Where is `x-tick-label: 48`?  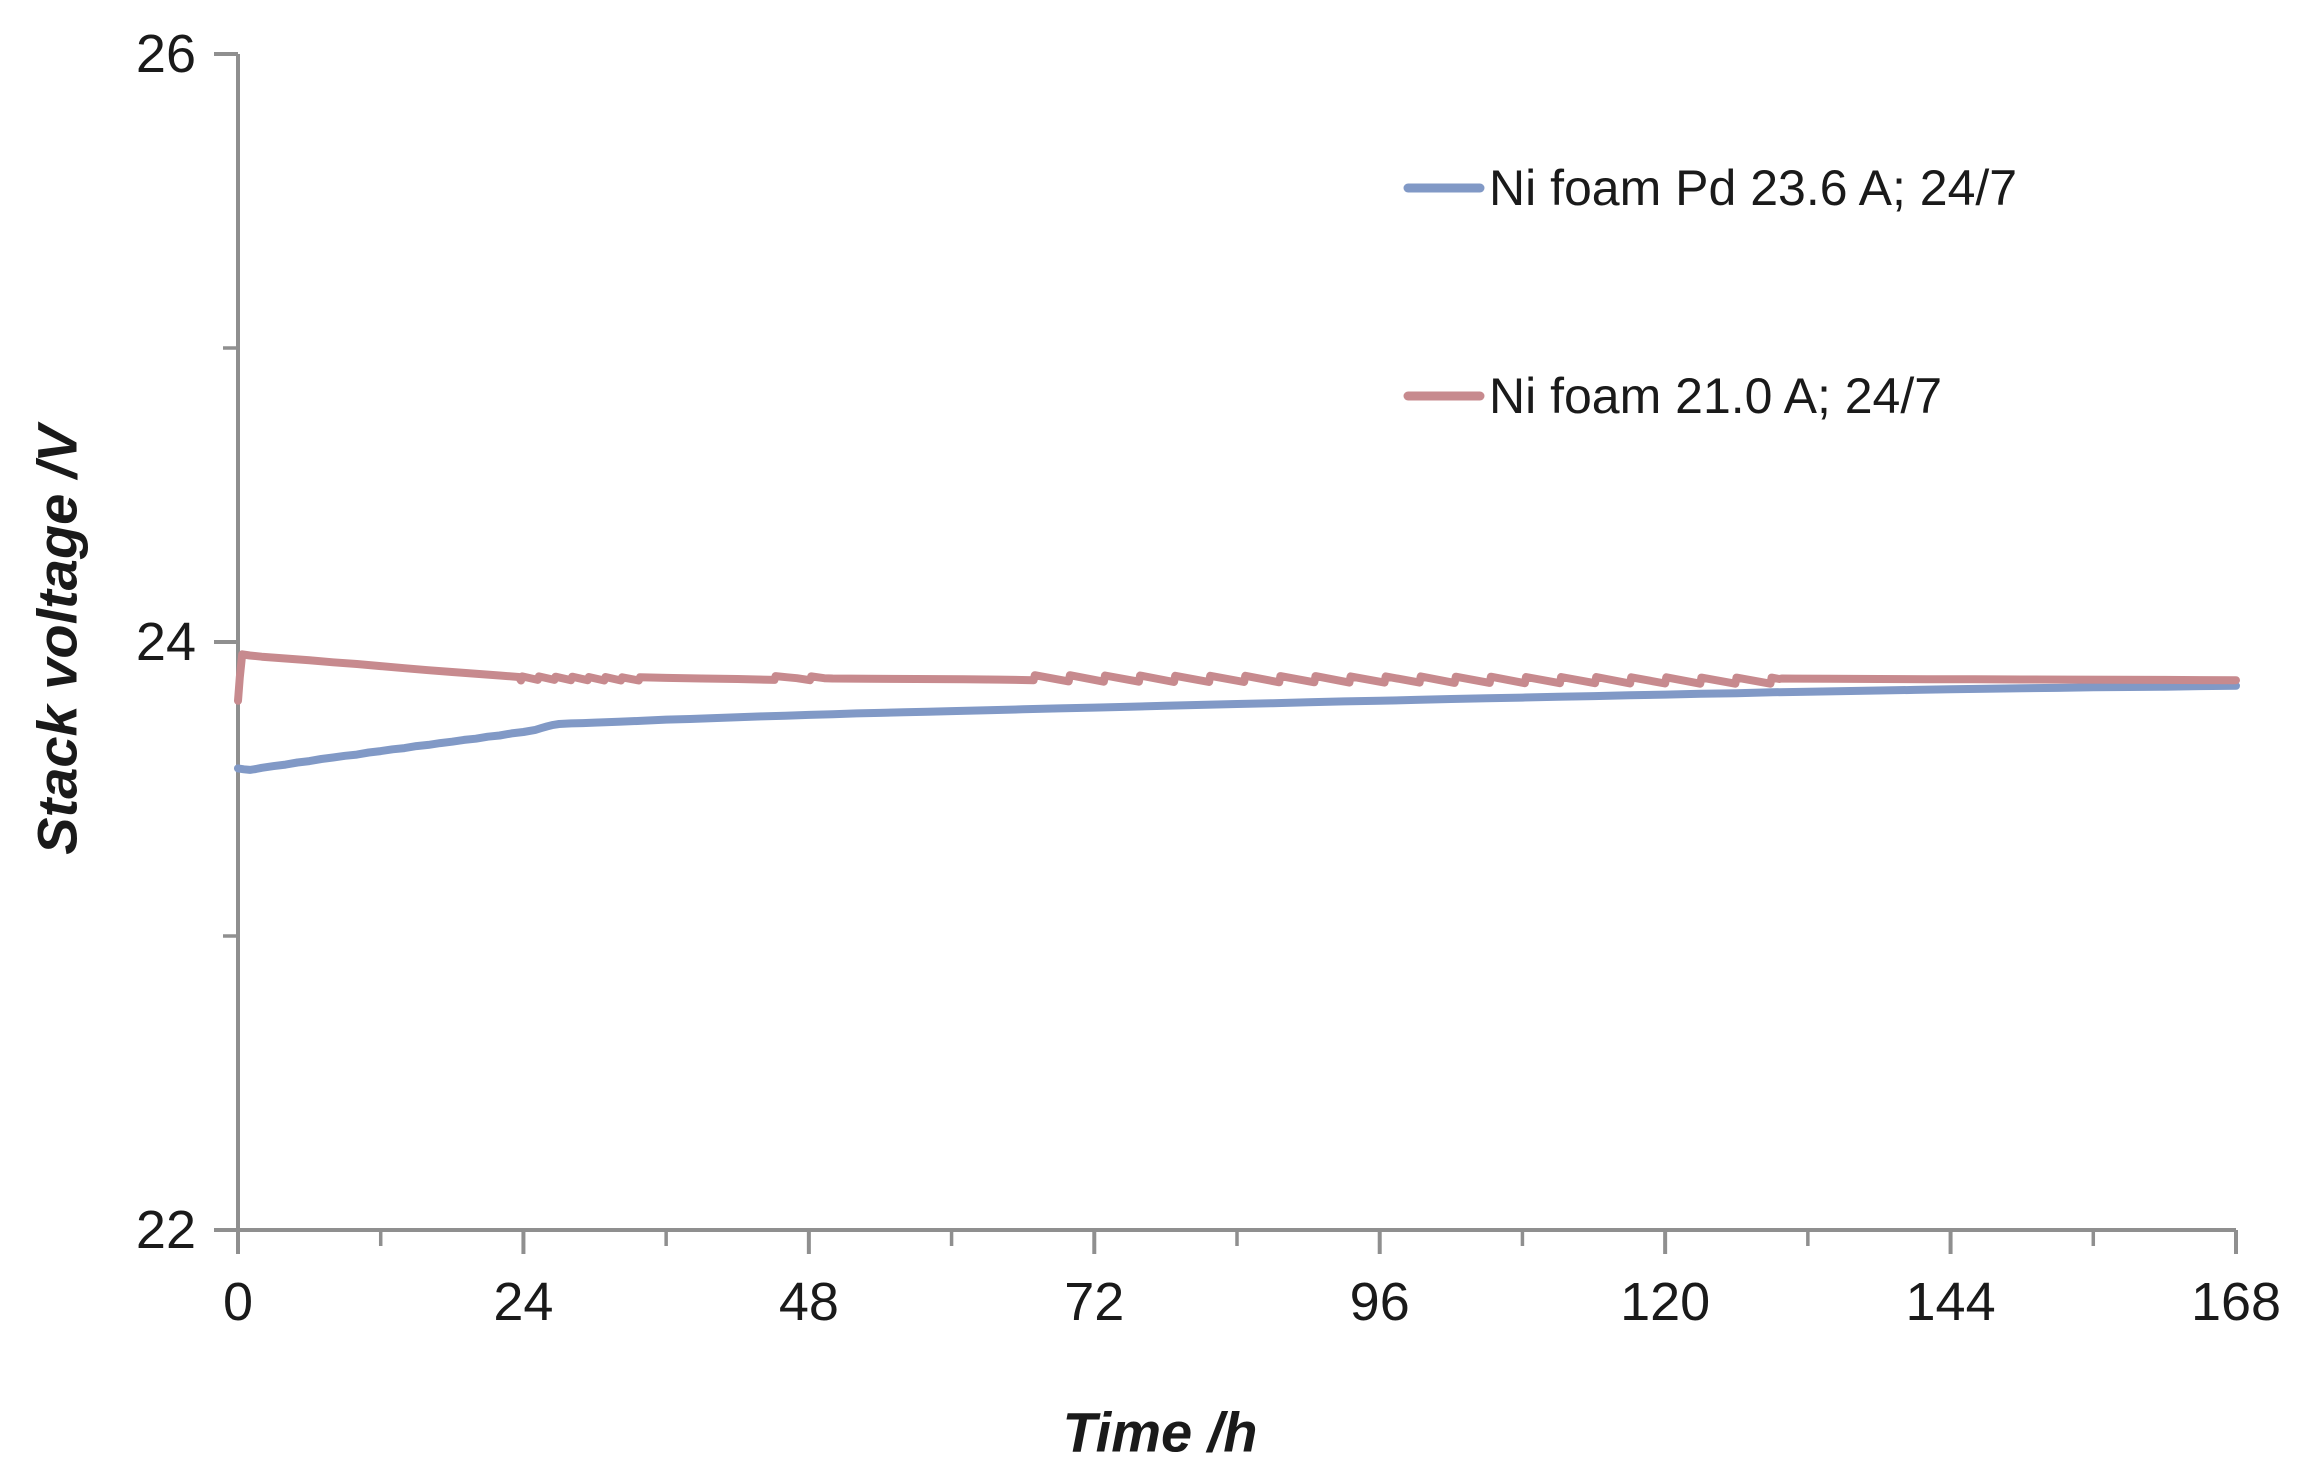
x-tick-label: 48 is located at coordinates (809, 1302).